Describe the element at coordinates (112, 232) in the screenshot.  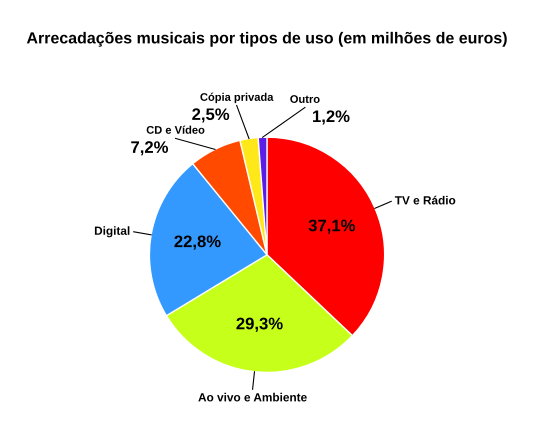
I see `slice-label: Digital` at that location.